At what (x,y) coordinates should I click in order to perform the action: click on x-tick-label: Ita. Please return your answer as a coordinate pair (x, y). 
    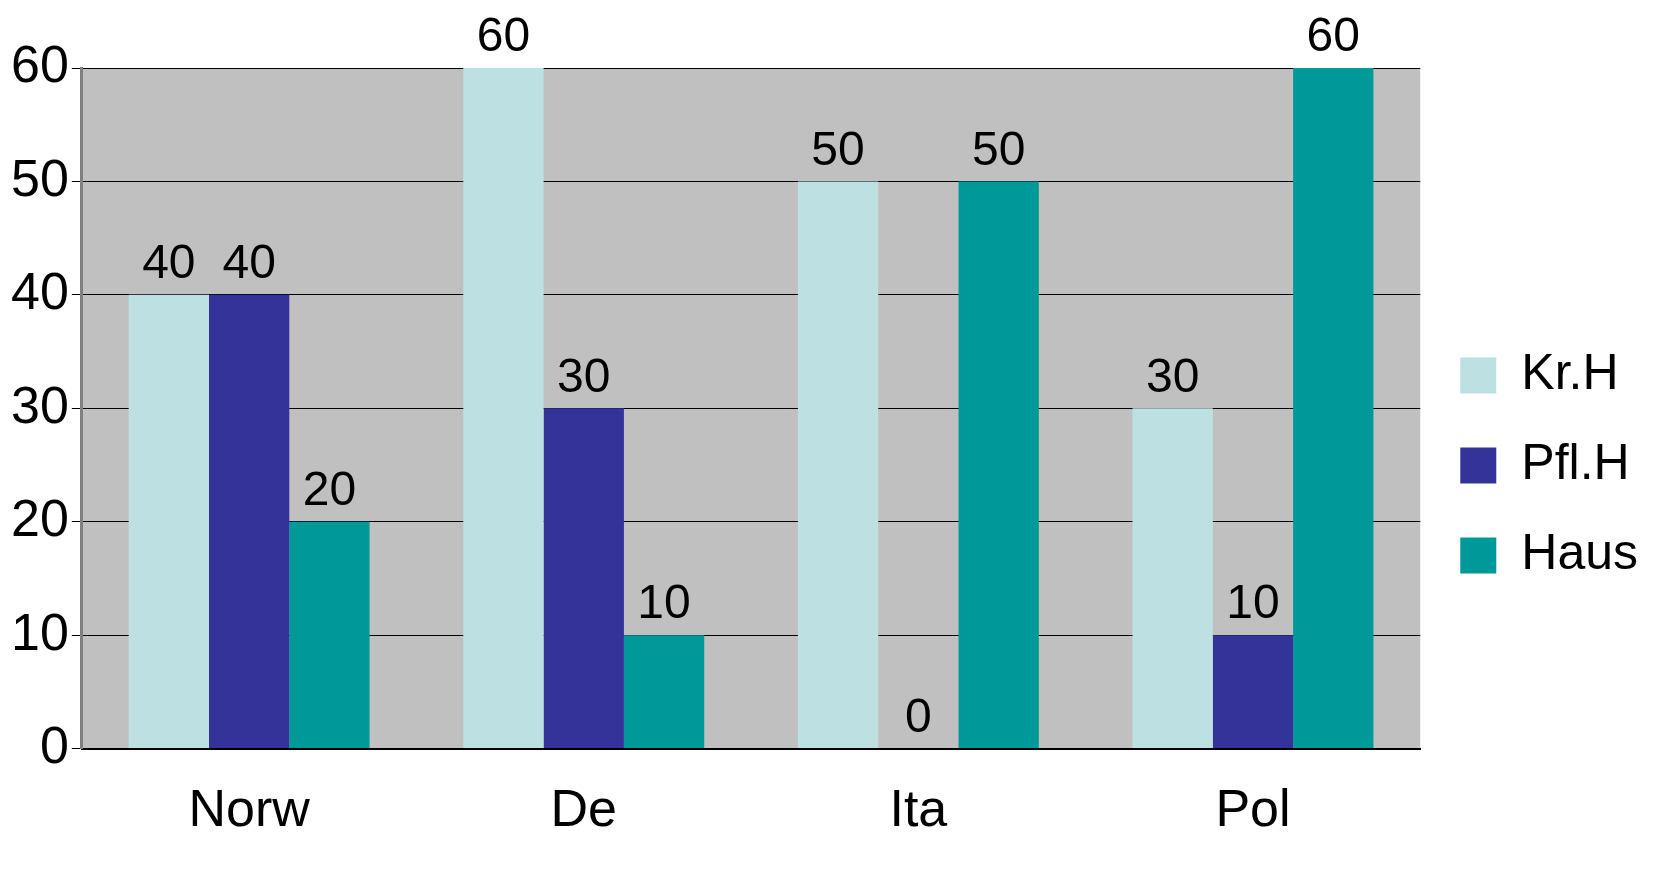
    Looking at the image, I should click on (918, 808).